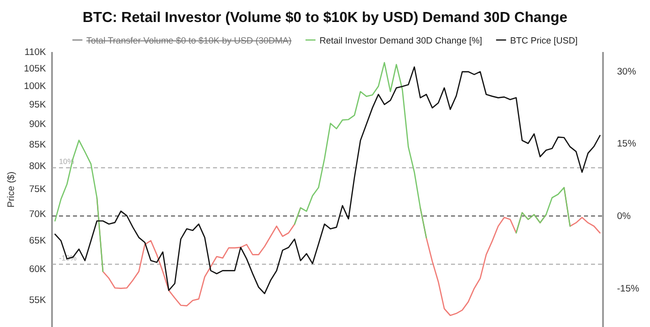 This screenshot has height=327, width=650. Describe the element at coordinates (544, 41) in the screenshot. I see `legend-label: BTC Price [USD]` at that location.